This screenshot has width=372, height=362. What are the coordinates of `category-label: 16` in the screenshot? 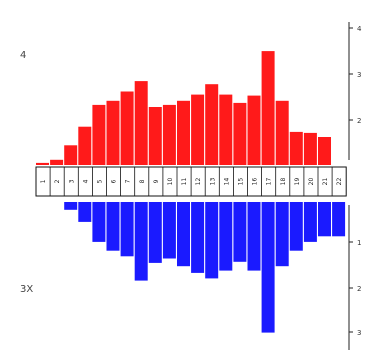 It's located at (255, 182).